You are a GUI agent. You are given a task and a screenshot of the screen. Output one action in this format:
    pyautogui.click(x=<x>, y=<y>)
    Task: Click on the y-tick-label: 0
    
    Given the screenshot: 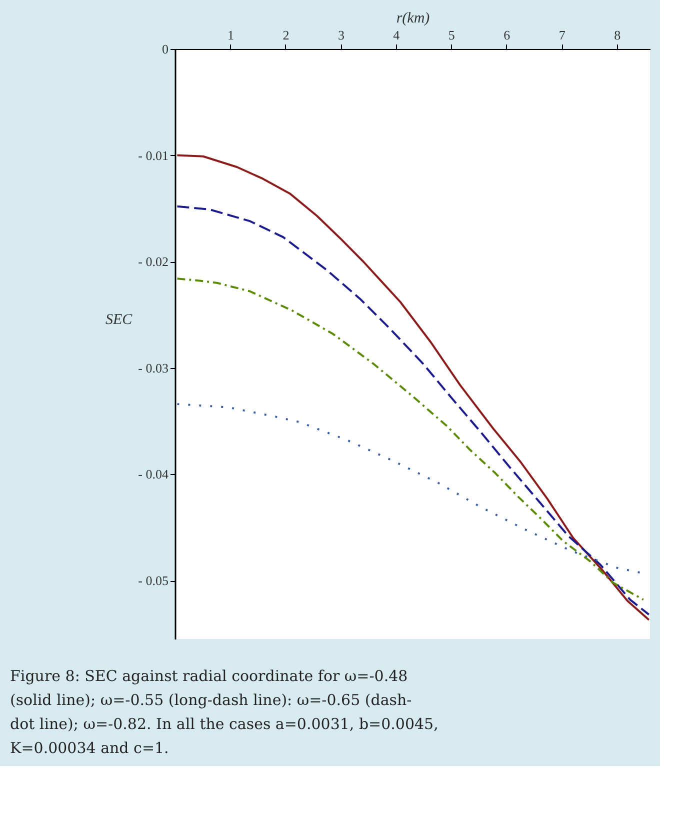 What is the action you would take?
    pyautogui.click(x=165, y=49)
    